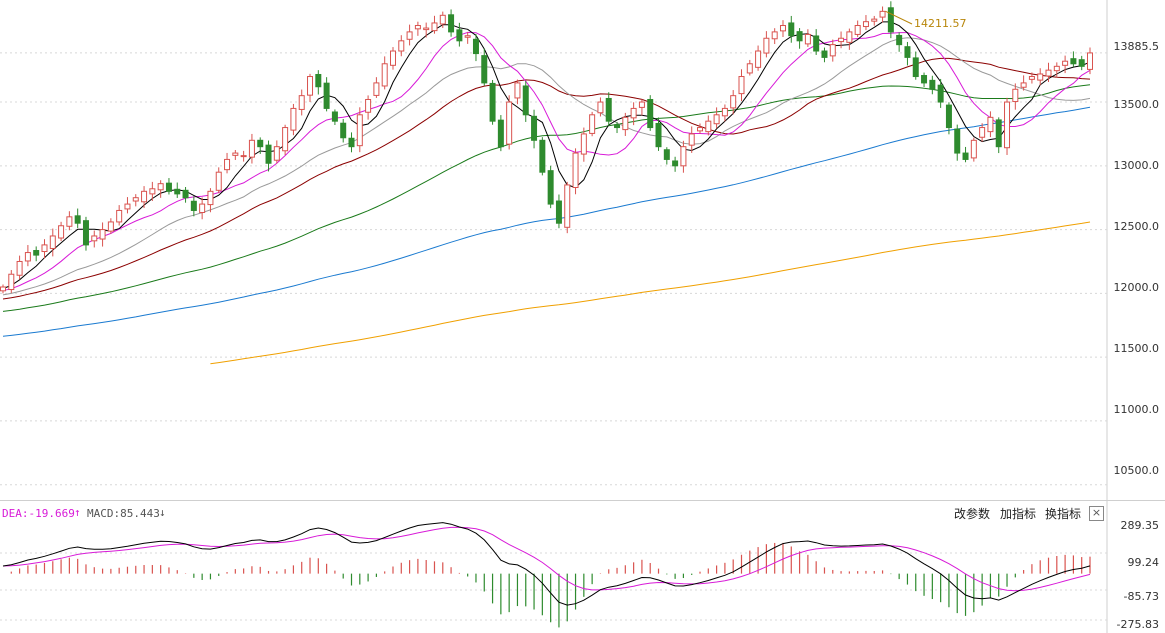  I want to click on y-tick-label: 13000.0, so click(1136, 165).